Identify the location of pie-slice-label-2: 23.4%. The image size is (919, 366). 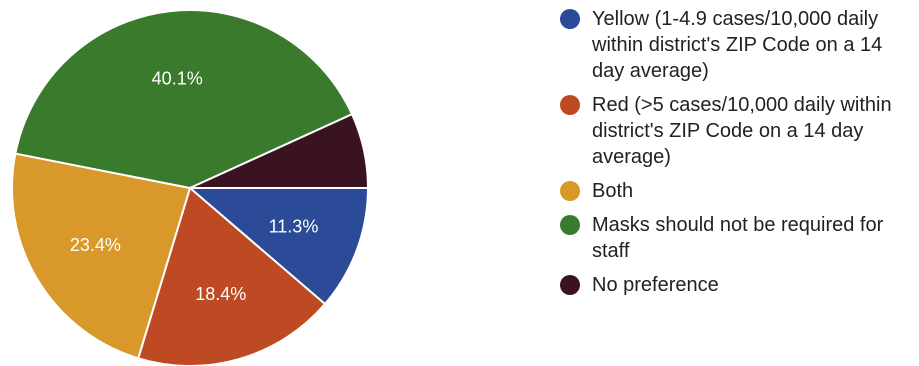
(95, 245).